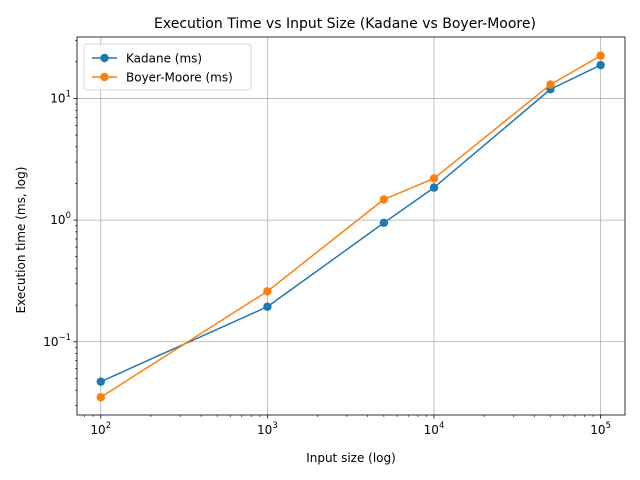 This screenshot has width=640, height=480. Describe the element at coordinates (57, 341) in the screenshot. I see `y-tick-label: 10⁻¹` at that location.